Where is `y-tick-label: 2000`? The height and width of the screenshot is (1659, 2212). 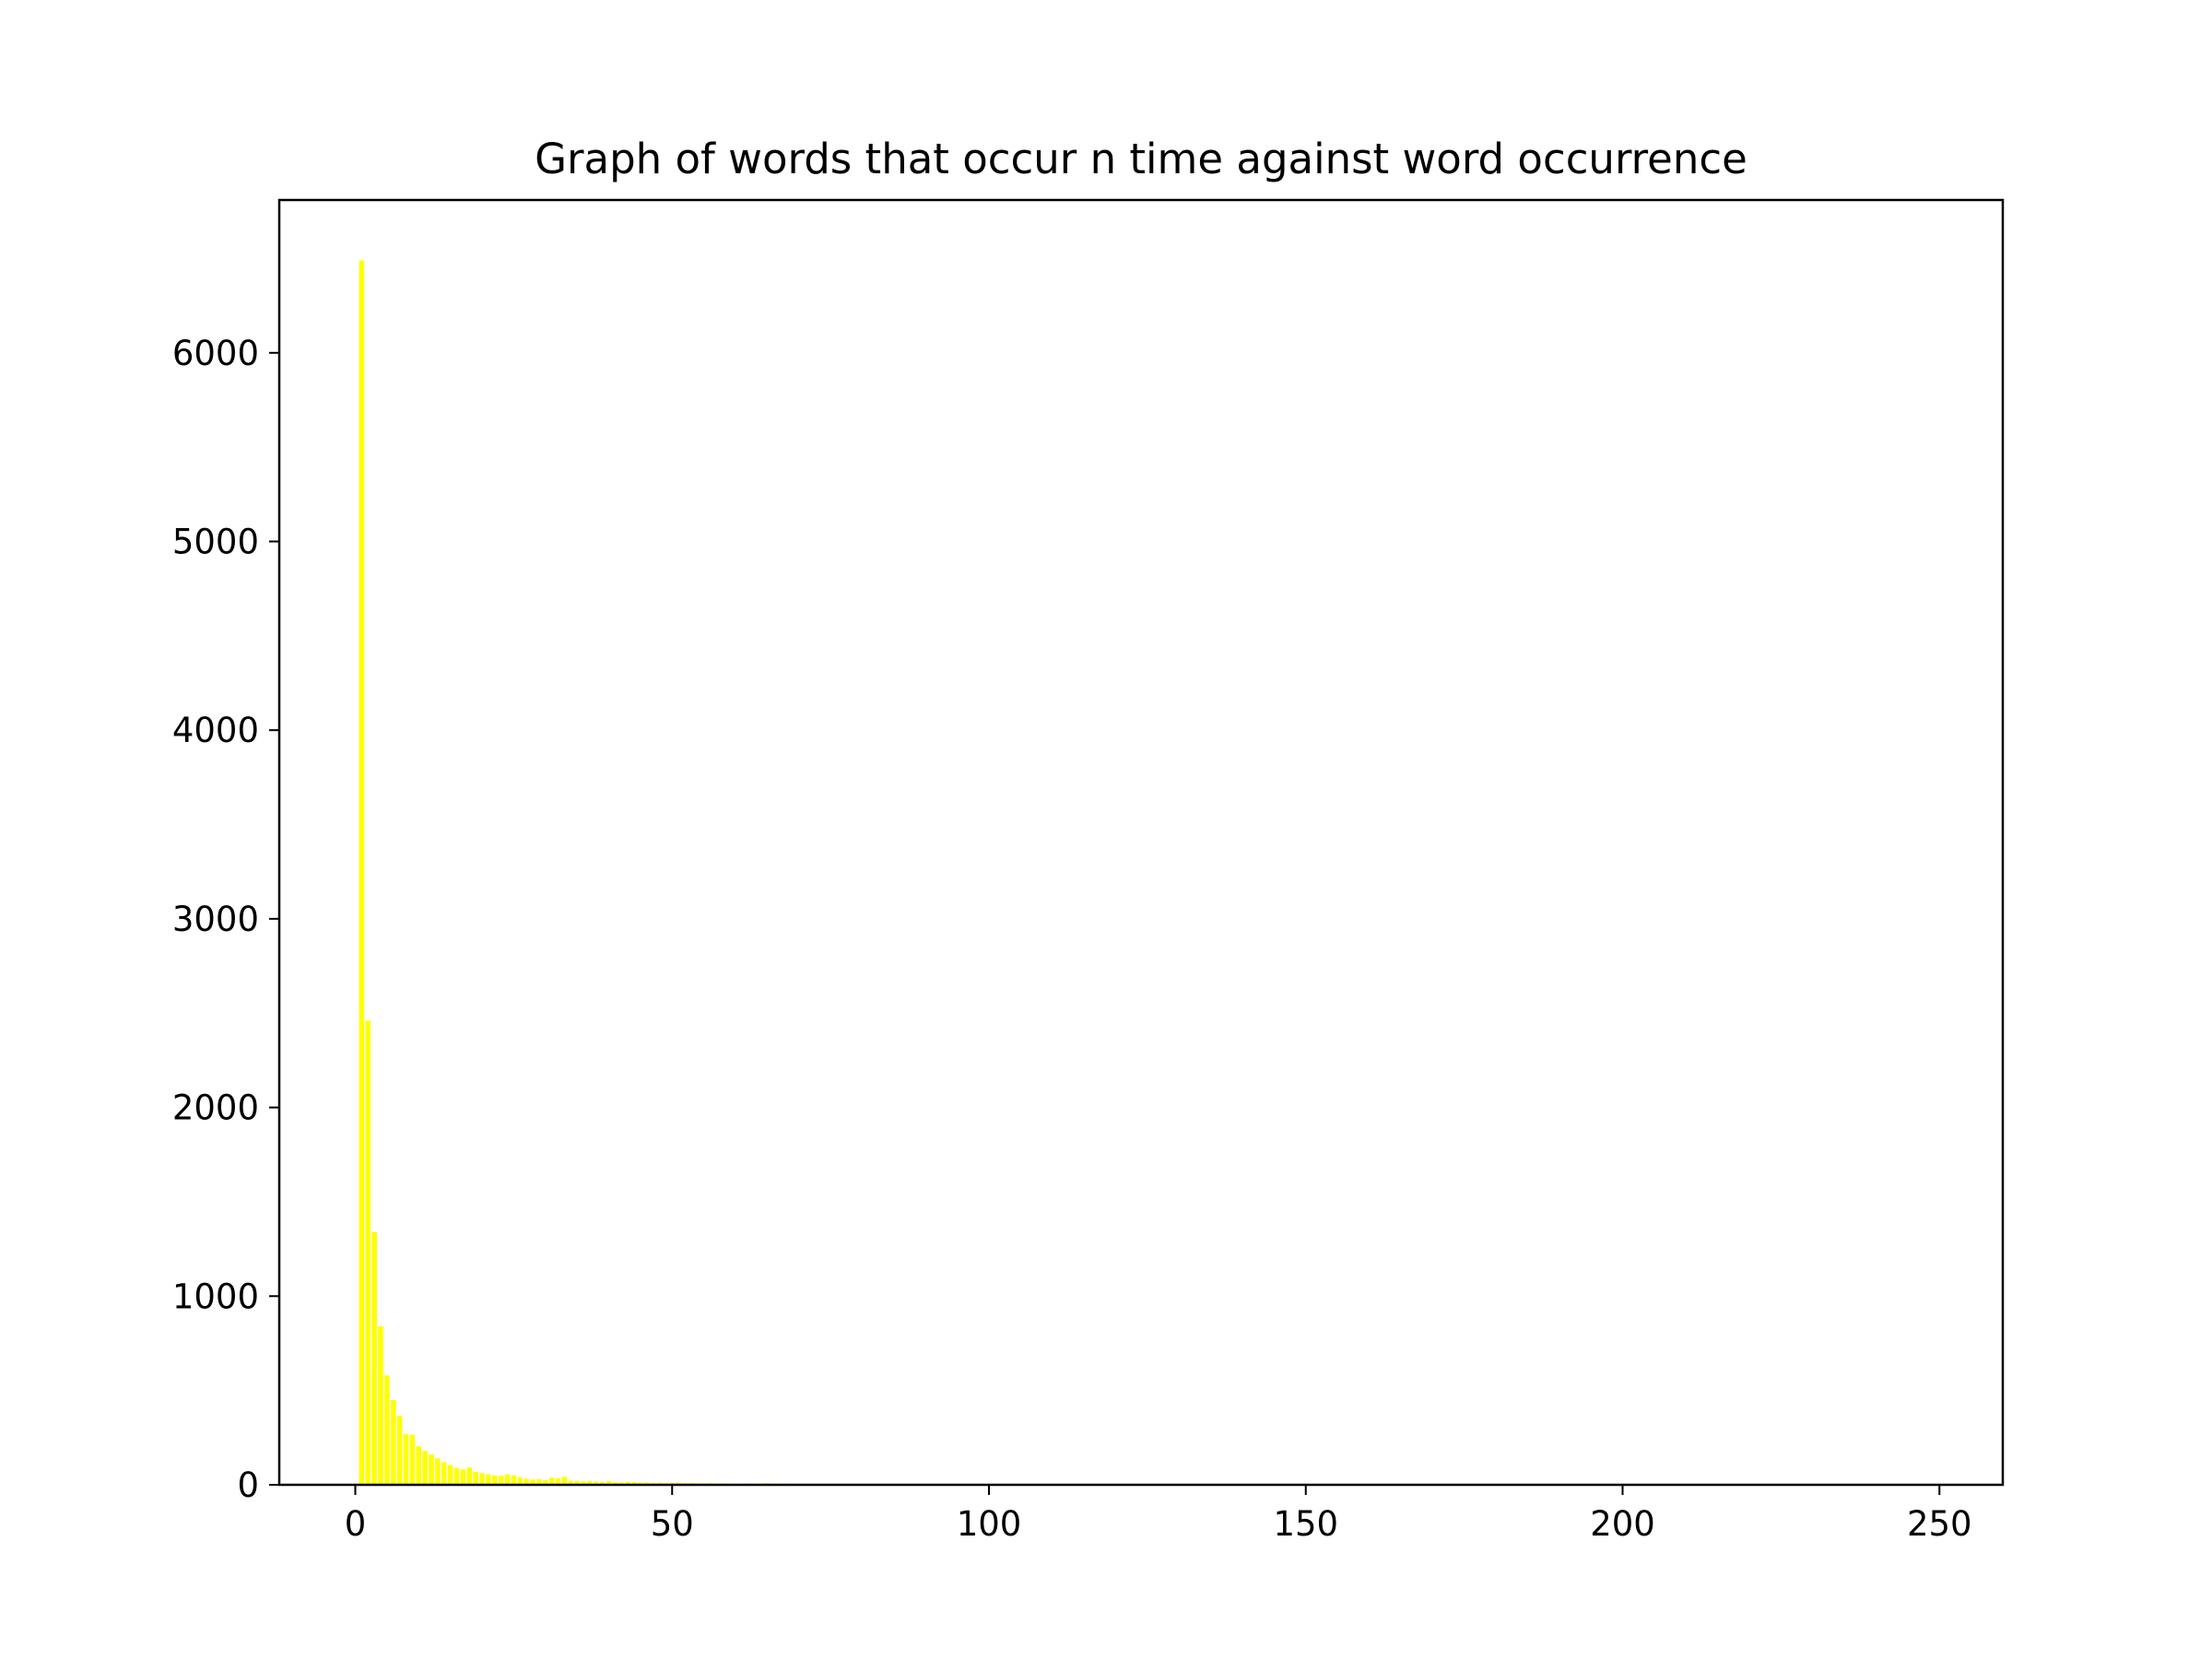 y-tick-label: 2000 is located at coordinates (215, 1108).